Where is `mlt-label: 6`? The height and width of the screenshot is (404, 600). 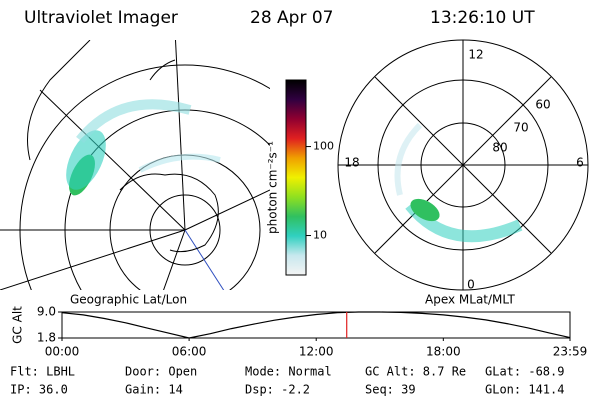
mlt-label: 6 is located at coordinates (580, 163).